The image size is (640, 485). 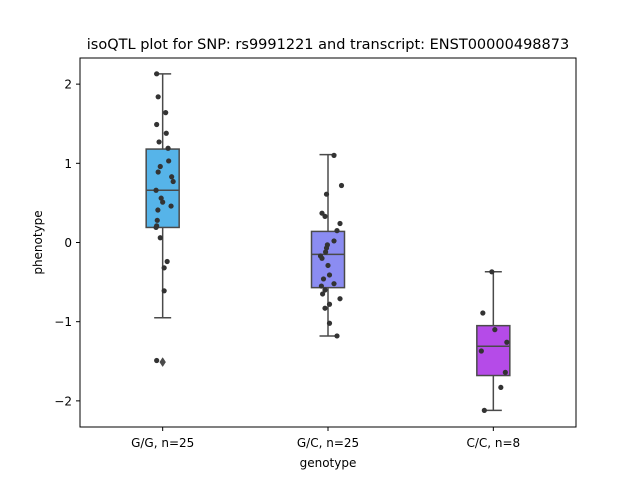 I want to click on y-tick-label: 2, so click(x=68, y=85).